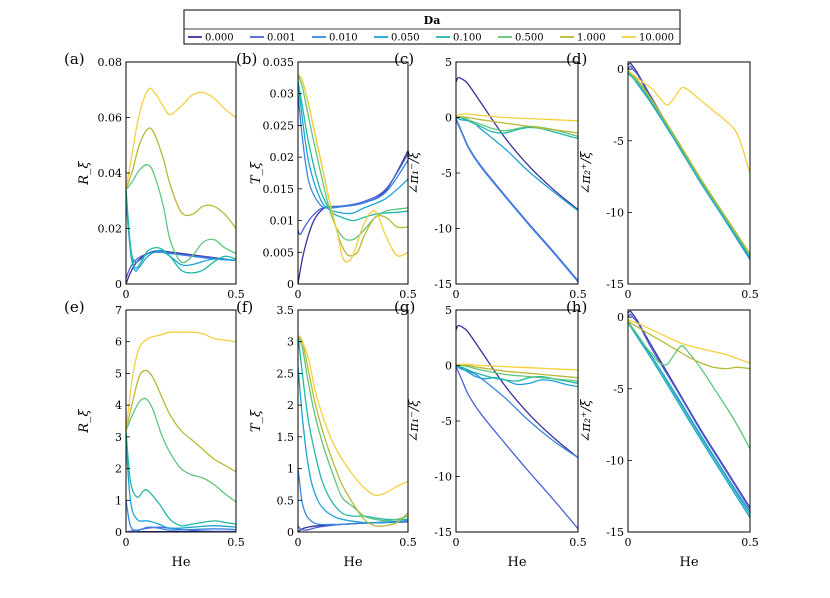 The height and width of the screenshot is (598, 830). I want to click on legend-label-0.500: 0.500, so click(529, 38).